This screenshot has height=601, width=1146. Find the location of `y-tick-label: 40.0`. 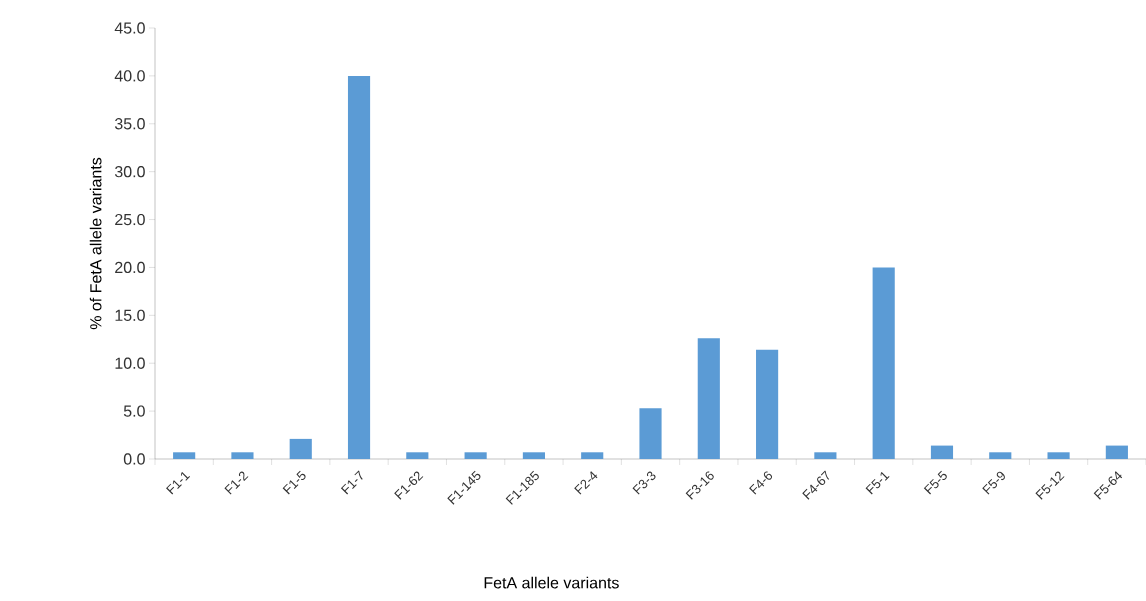

y-tick-label: 40.0 is located at coordinates (129, 76).